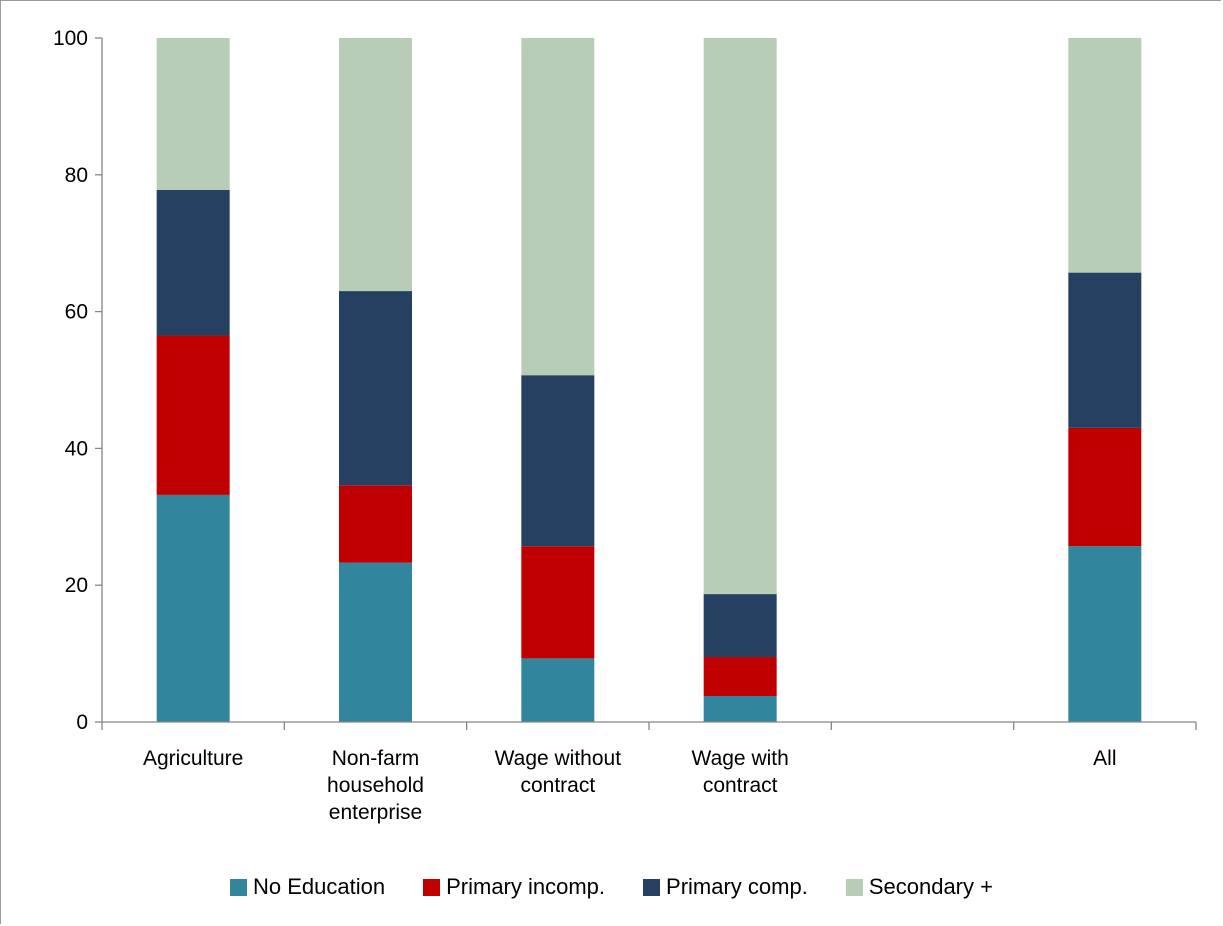 This screenshot has height=926, width=1223. Describe the element at coordinates (76, 585) in the screenshot. I see `y-tick-label: 20` at that location.